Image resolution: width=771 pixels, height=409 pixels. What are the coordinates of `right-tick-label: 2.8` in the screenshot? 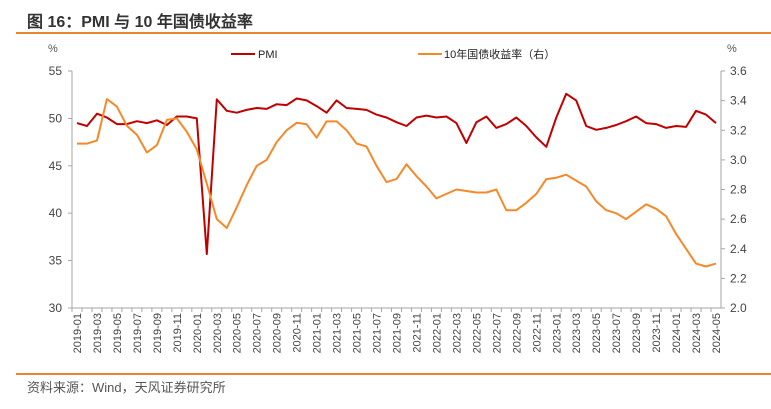 It's located at (738, 190).